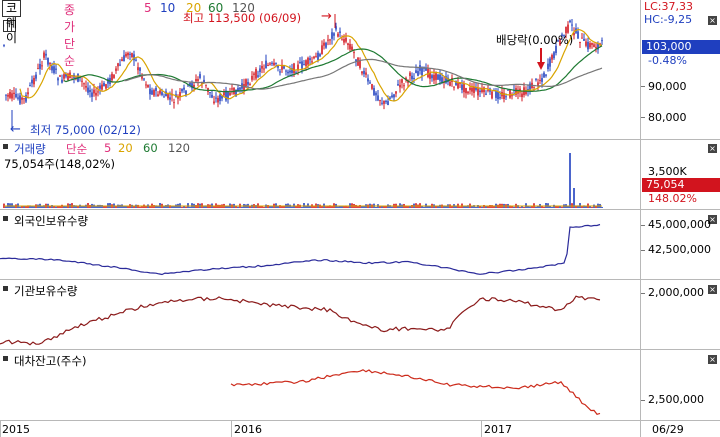 Image resolution: width=720 pixels, height=437 pixels. I want to click on x-label-2017: 2017, so click(498, 429).